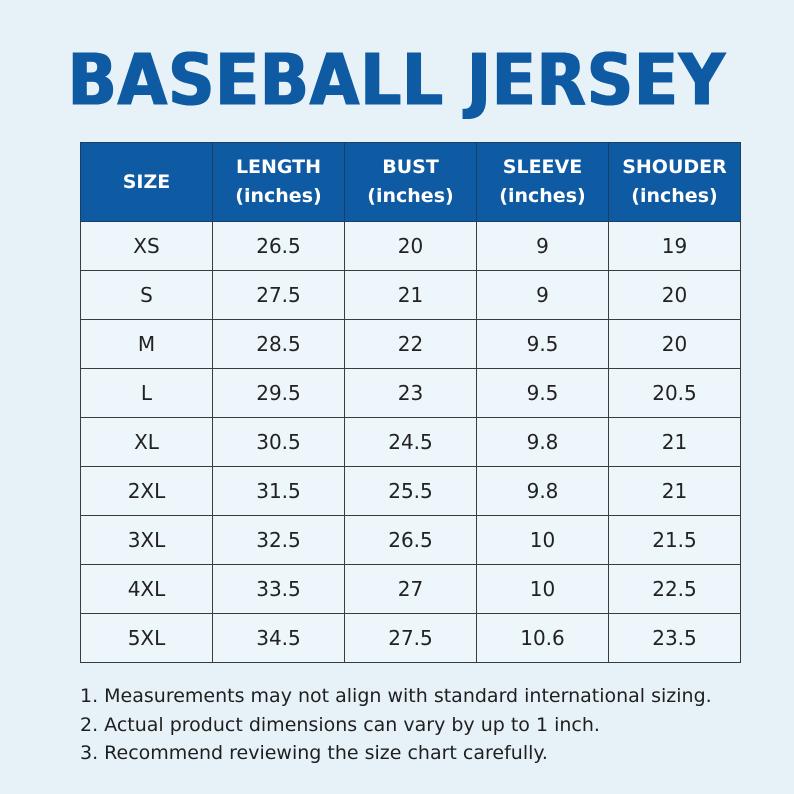  I want to click on table-cell: 34.5, so click(278, 638).